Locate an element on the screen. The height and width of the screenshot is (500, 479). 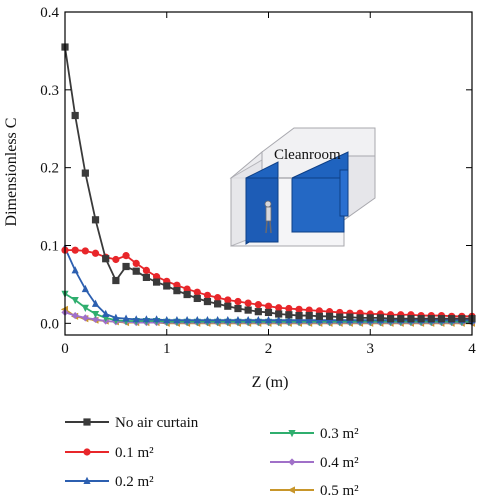
legend-item-5: 0.5 m² is located at coordinates (314, 491).